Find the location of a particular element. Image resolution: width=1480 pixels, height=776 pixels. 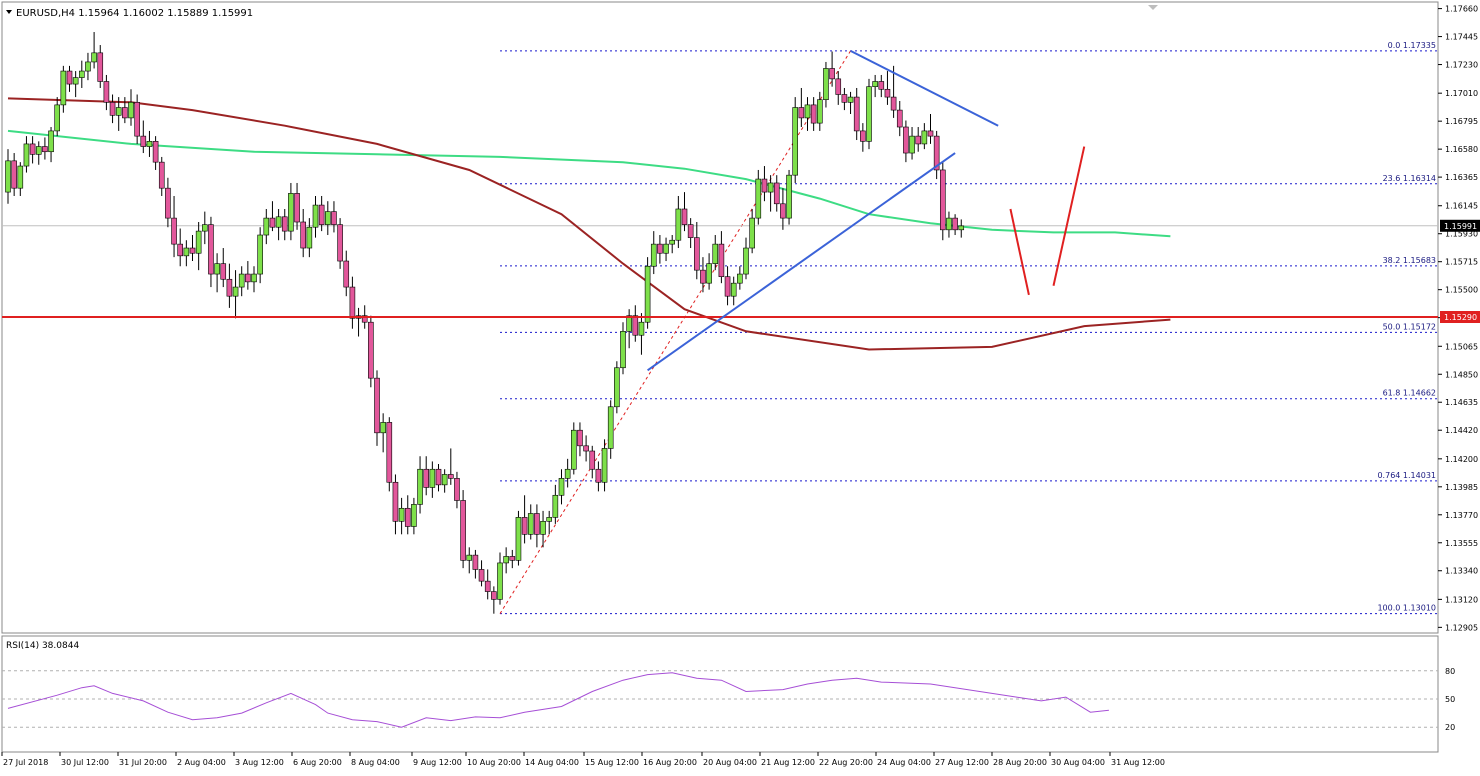

chart-shift-marker is located at coordinates (1153, 7).